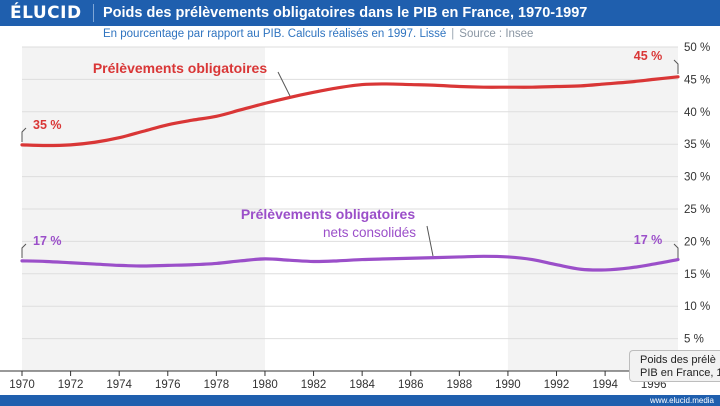 The image size is (720, 406). Describe the element at coordinates (557, 385) in the screenshot. I see `x-tick-label: 1992` at that location.